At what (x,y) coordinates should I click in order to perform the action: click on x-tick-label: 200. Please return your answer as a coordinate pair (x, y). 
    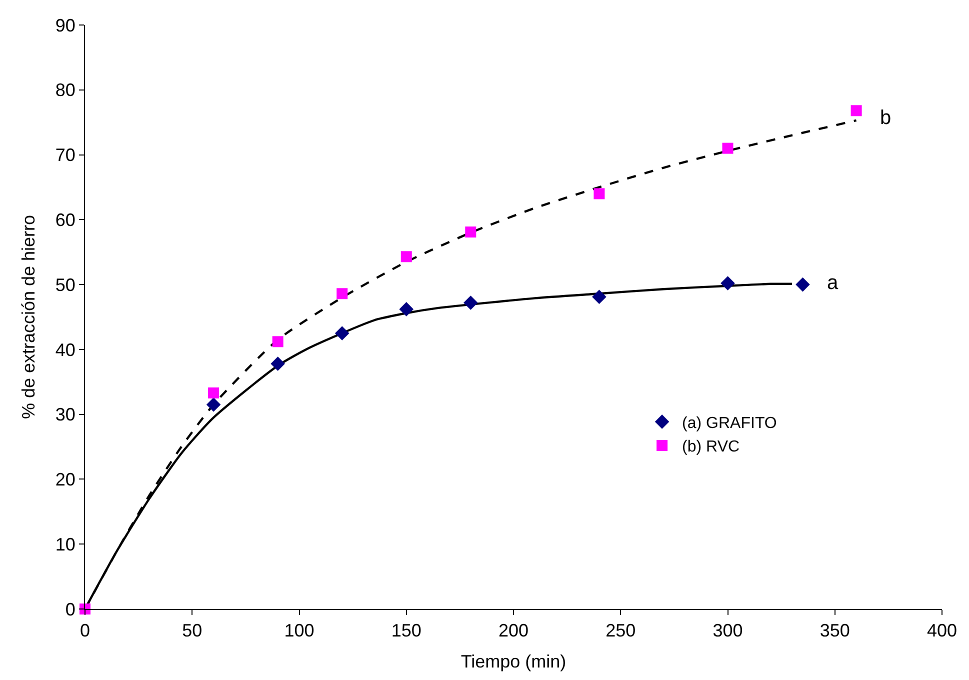
    Looking at the image, I should click on (513, 630).